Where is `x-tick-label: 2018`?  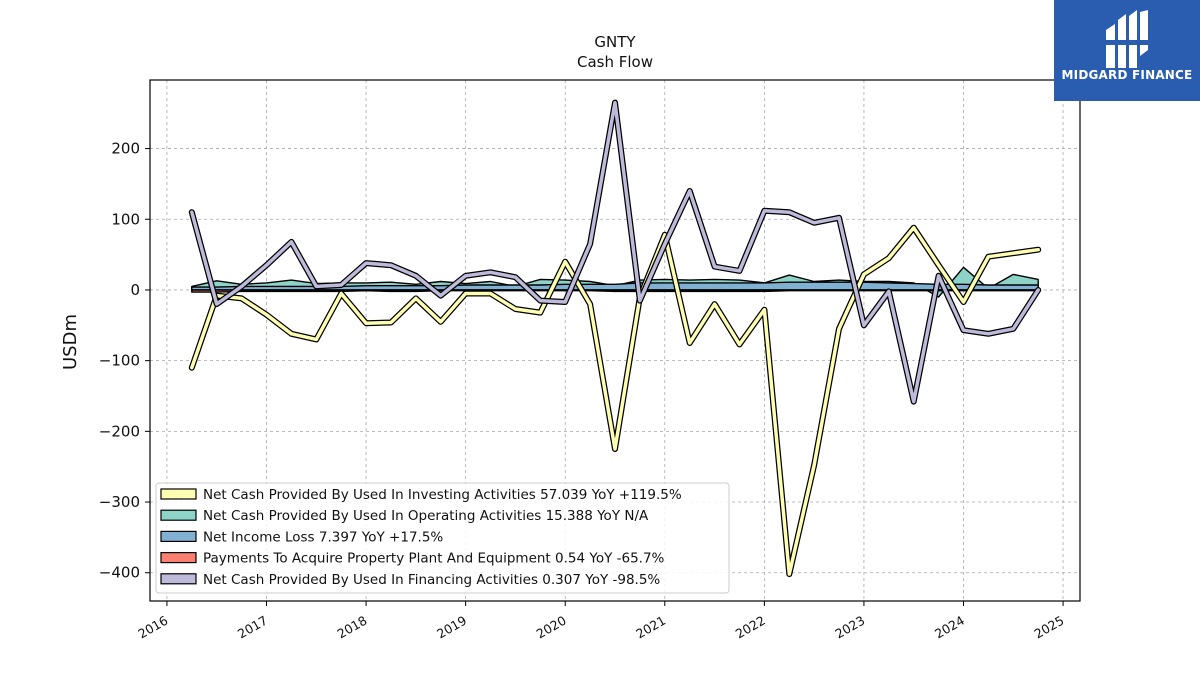
x-tick-label: 2018 is located at coordinates (352, 627).